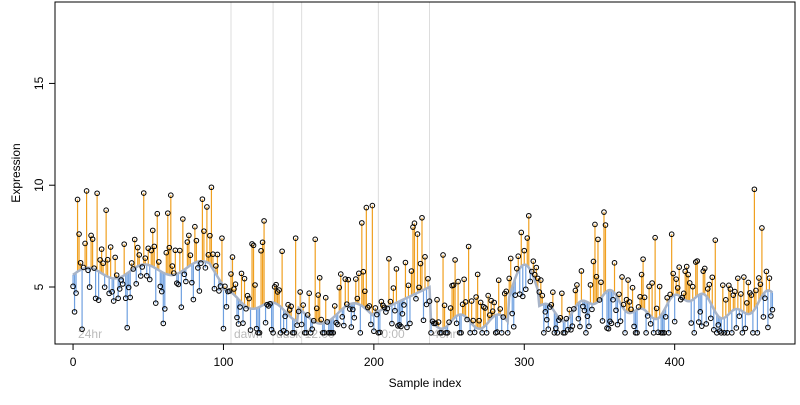  What do you see at coordinates (16, 172) in the screenshot?
I see `y-axis-label: Expression` at bounding box center [16, 172].